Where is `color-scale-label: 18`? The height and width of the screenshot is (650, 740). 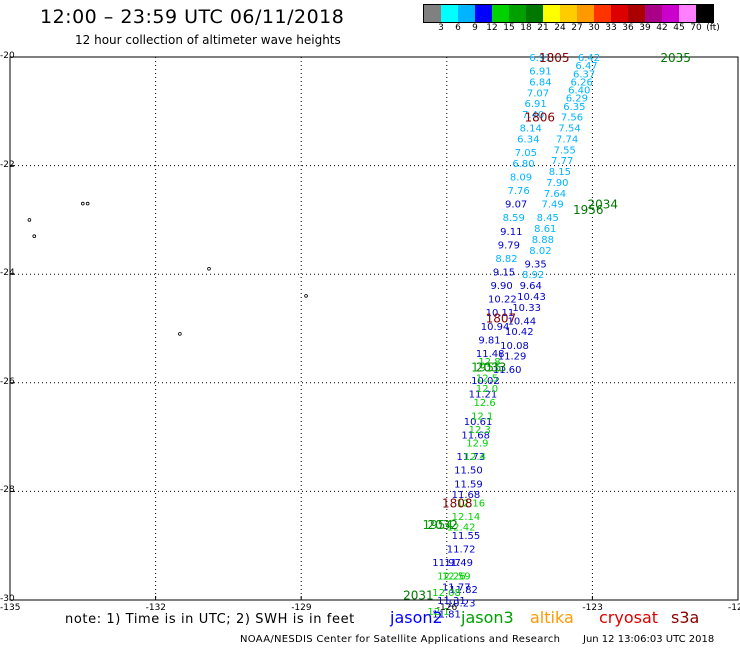 color-scale-label: 18 is located at coordinates (526, 28).